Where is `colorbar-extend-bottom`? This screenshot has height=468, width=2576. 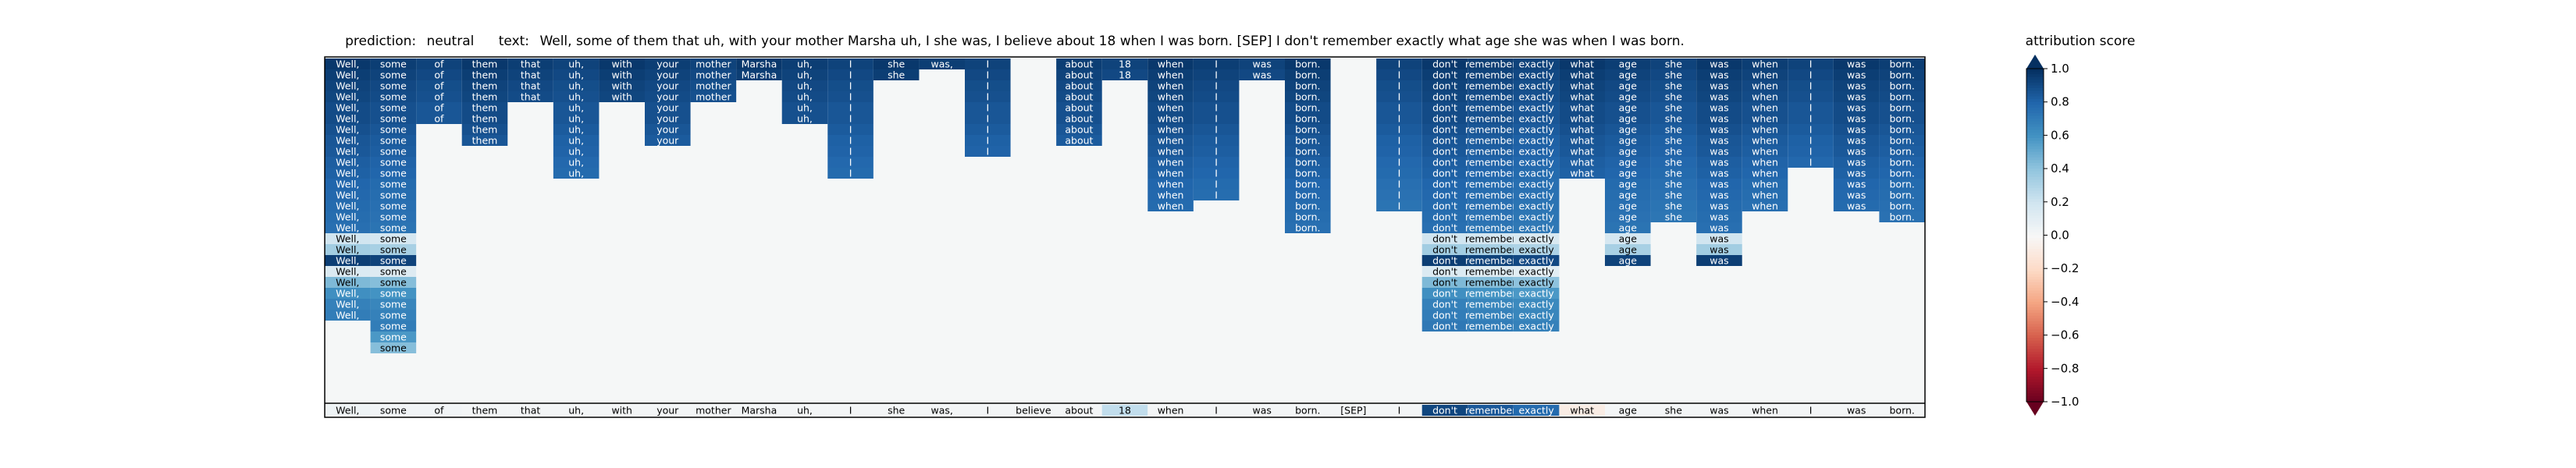 colorbar-extend-bottom is located at coordinates (2035, 409).